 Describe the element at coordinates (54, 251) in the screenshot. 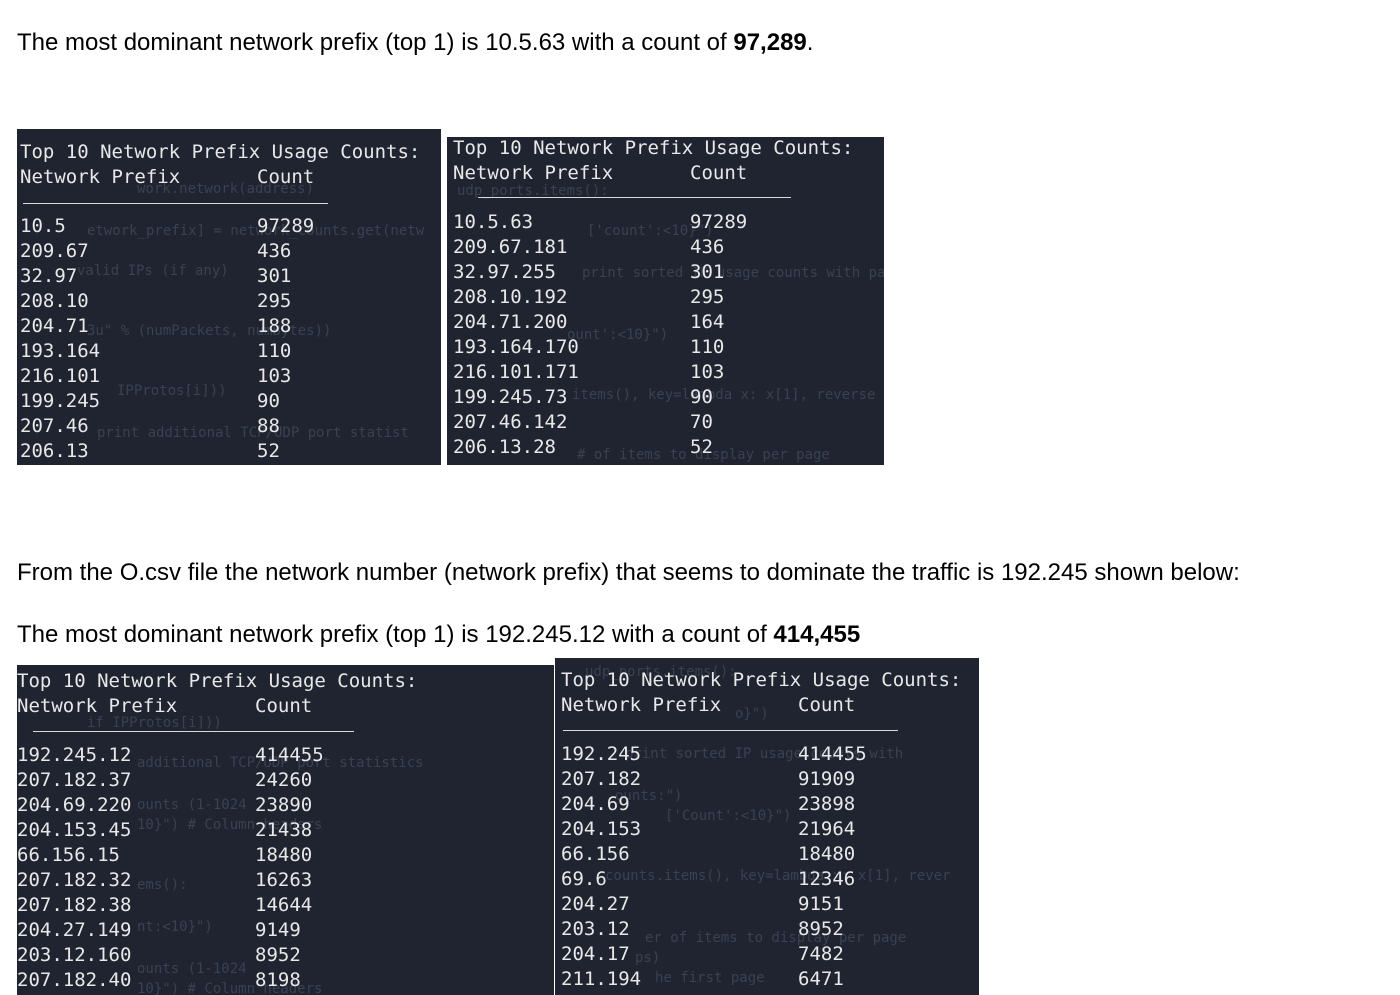

I see `prefix-cell: 209.67` at that location.